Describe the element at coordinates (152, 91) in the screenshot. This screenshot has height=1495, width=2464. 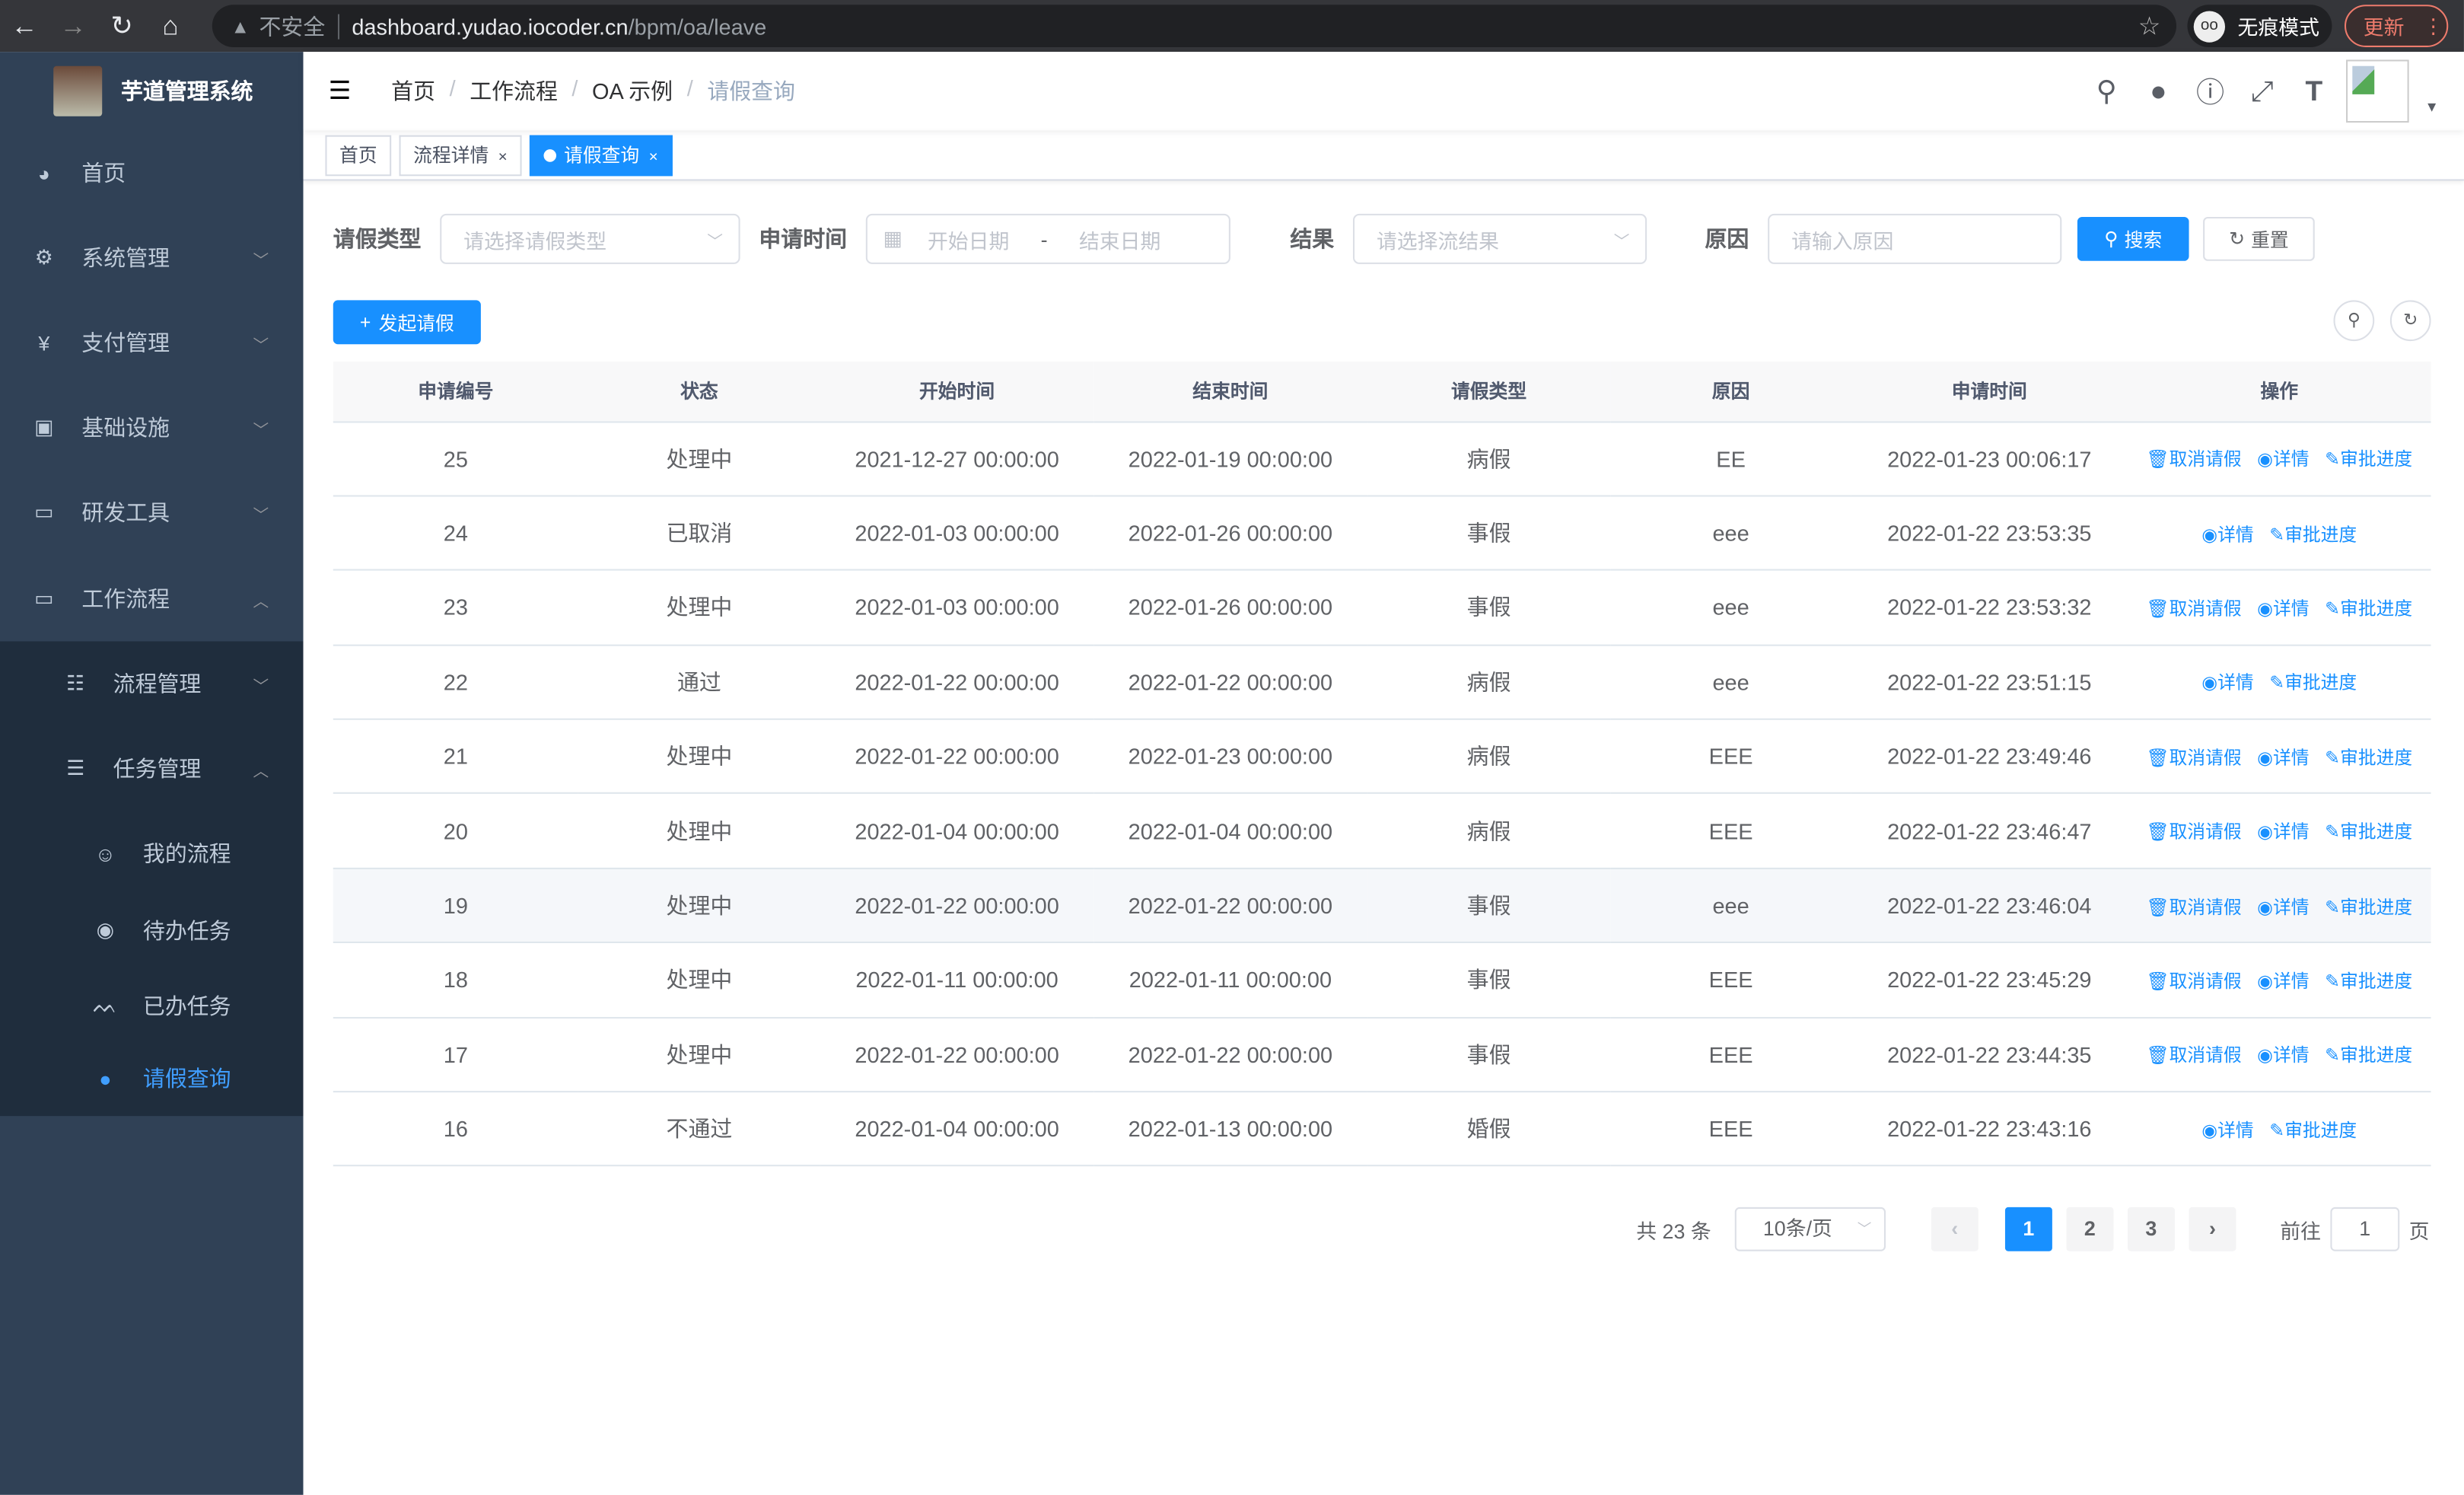
I see `logo: 芋道管理系统` at that location.